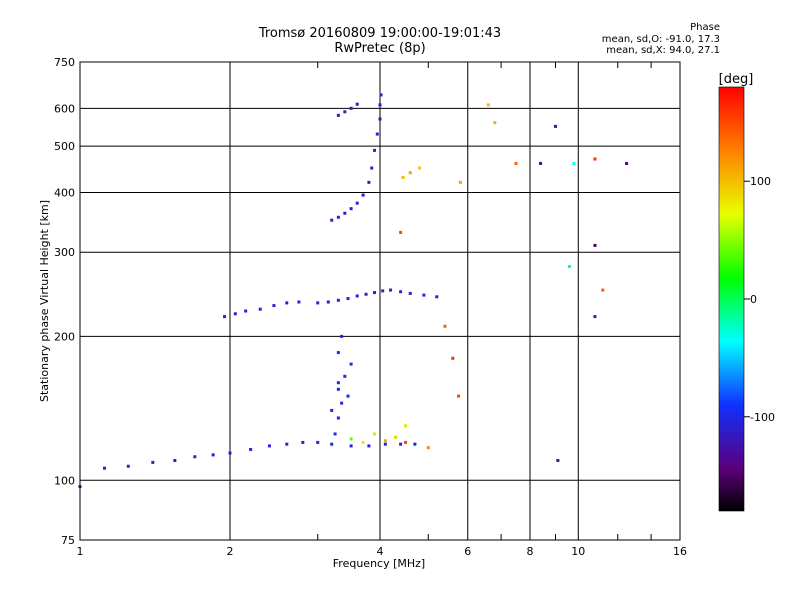  What do you see at coordinates (680, 551) in the screenshot?
I see `x-tick-label: 16` at bounding box center [680, 551].